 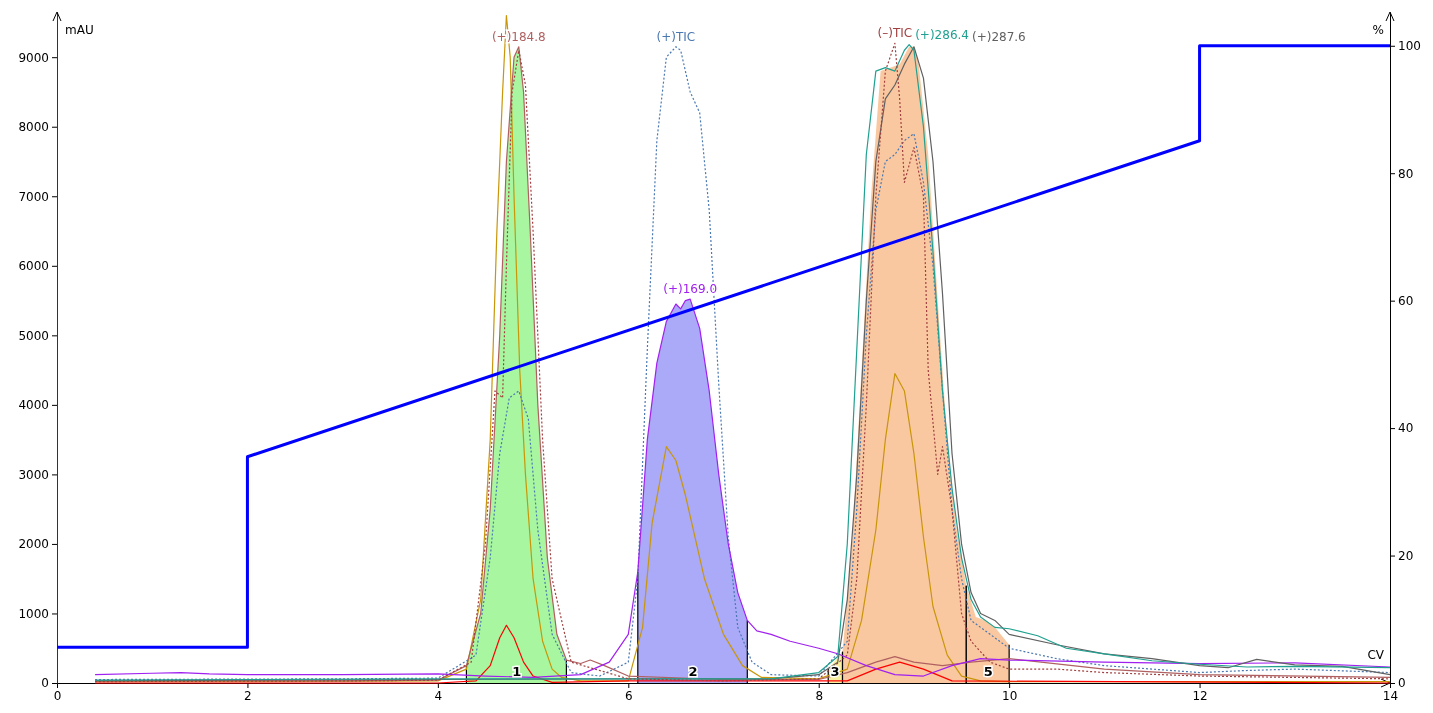 I want to click on y2-tick-label: 100, so click(x=1409, y=46).